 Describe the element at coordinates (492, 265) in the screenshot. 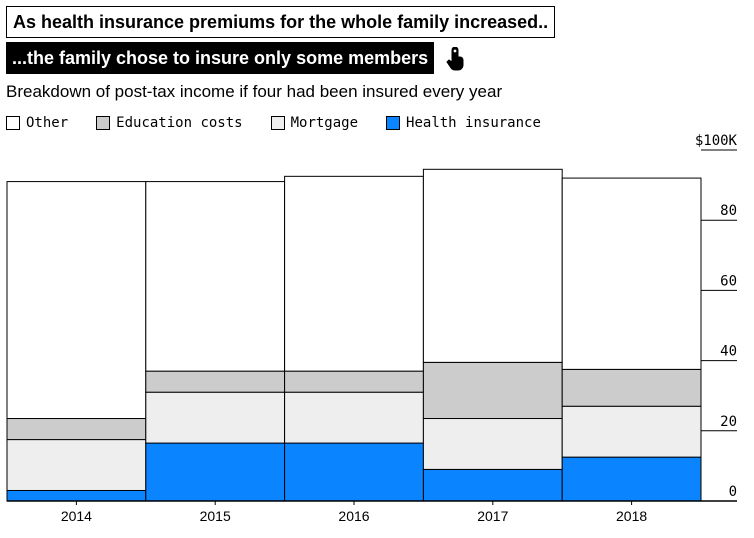

I see `bar-other-2017` at that location.